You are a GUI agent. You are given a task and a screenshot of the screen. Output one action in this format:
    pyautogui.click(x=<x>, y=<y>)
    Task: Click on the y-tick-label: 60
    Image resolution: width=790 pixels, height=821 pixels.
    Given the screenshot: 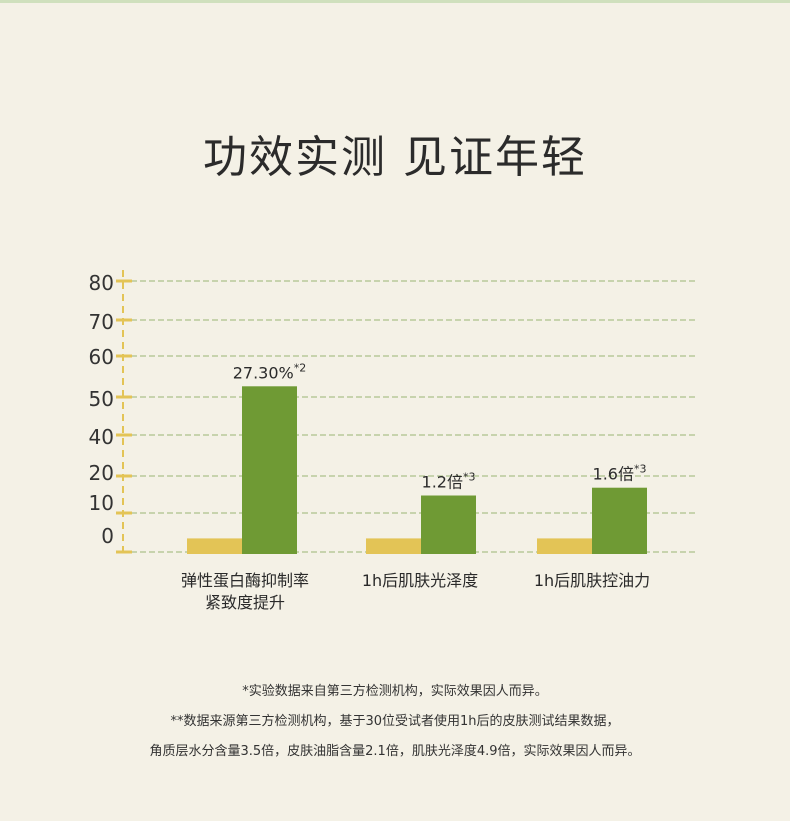 What is the action you would take?
    pyautogui.click(x=101, y=357)
    